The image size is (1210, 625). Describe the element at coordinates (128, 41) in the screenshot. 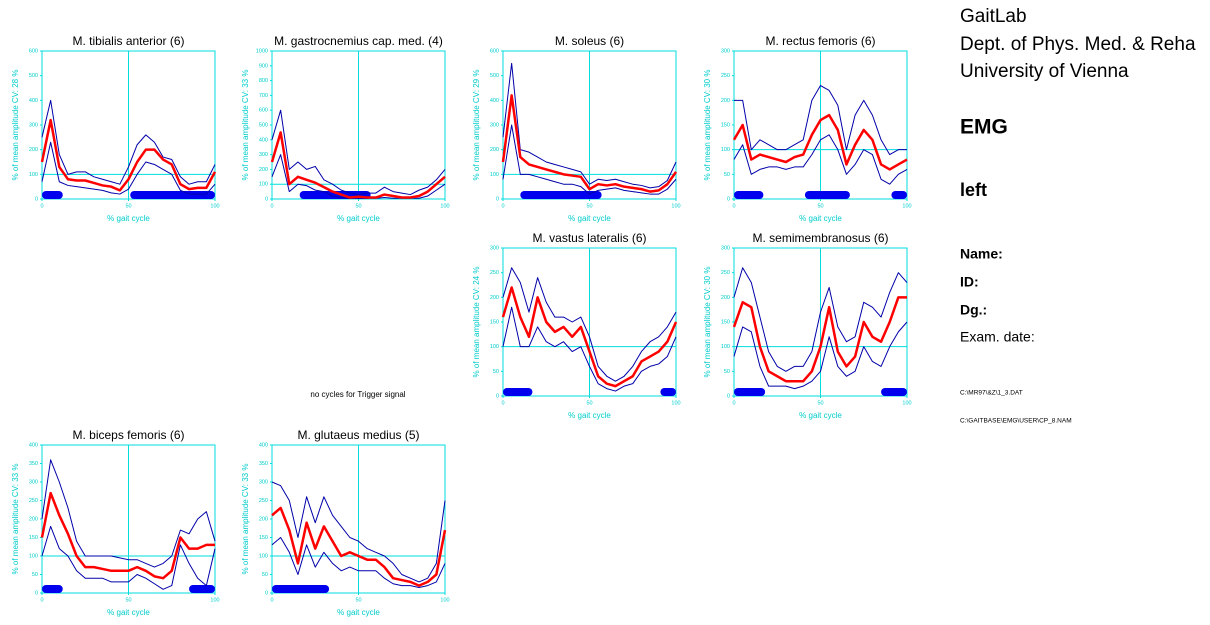

I see `chart-title: M. tibialis anterior (6)` at that location.